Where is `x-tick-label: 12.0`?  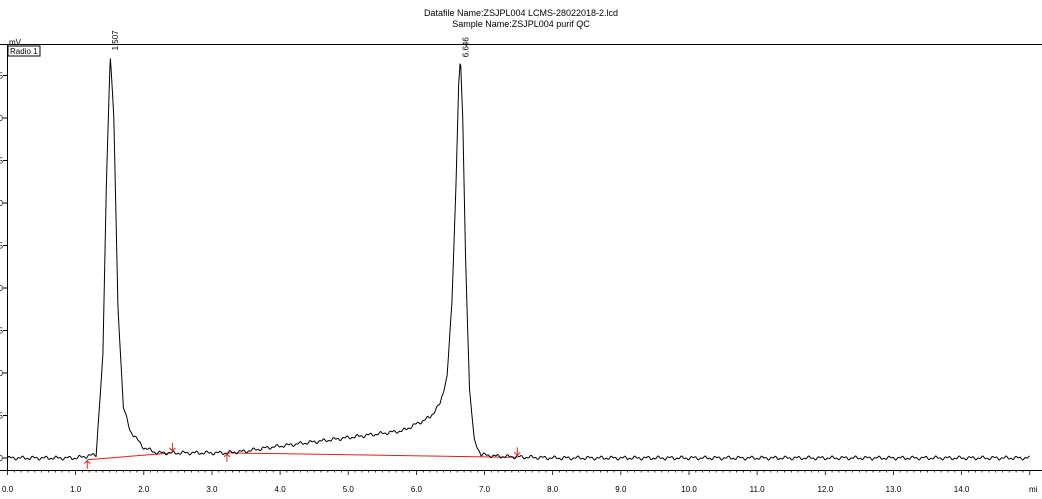 x-tick-label: 12.0 is located at coordinates (826, 489).